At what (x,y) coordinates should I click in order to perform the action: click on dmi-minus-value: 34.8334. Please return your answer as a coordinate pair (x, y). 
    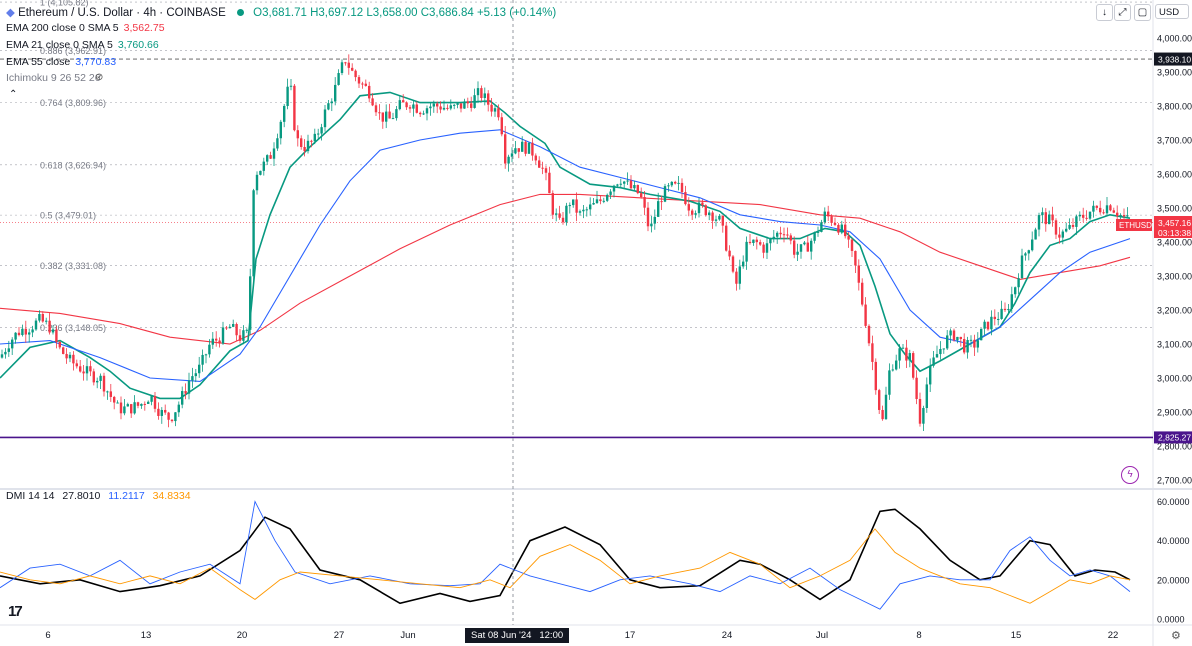
    Looking at the image, I should click on (171, 496).